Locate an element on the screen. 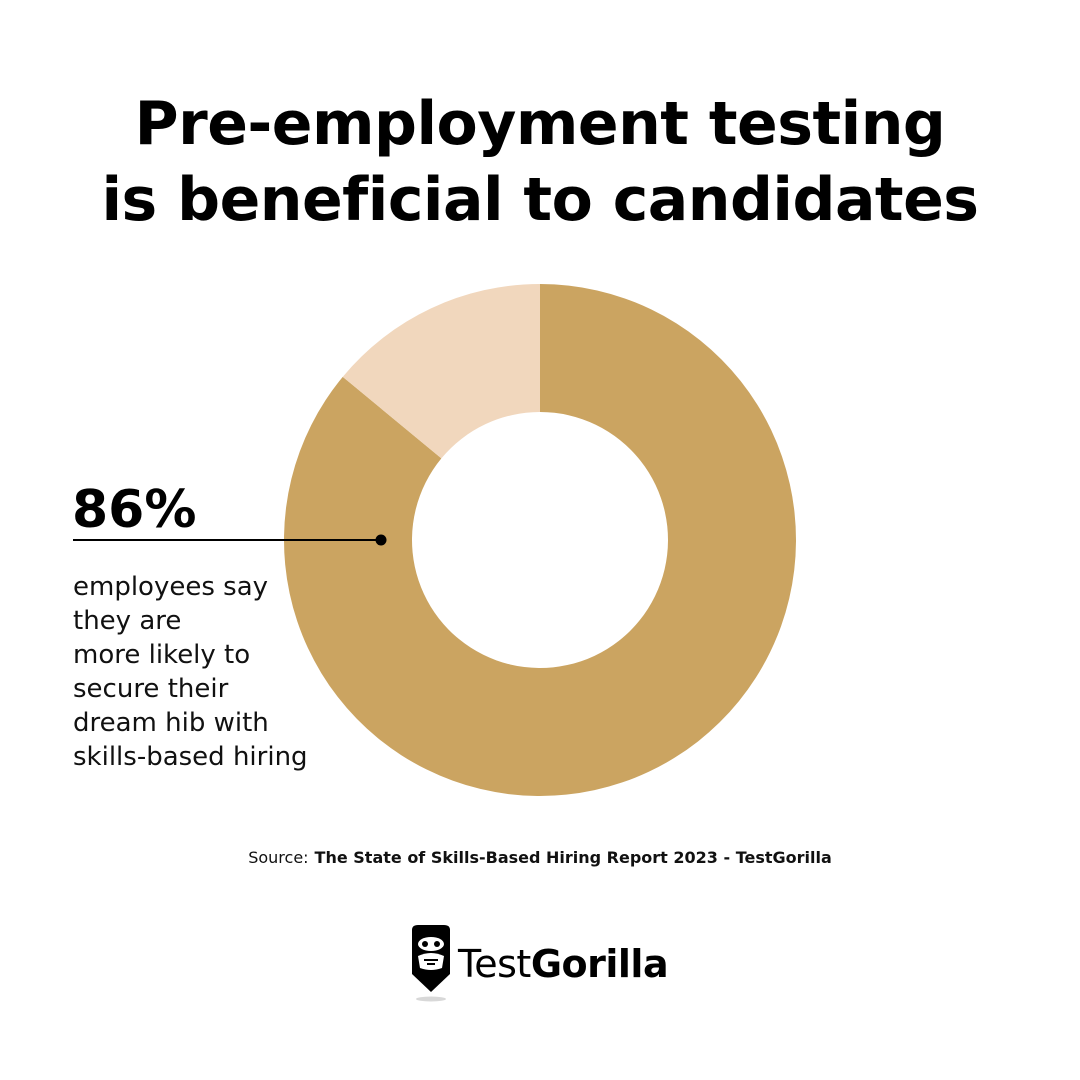  brand-name-part2: Gorilla is located at coordinates (599, 964).